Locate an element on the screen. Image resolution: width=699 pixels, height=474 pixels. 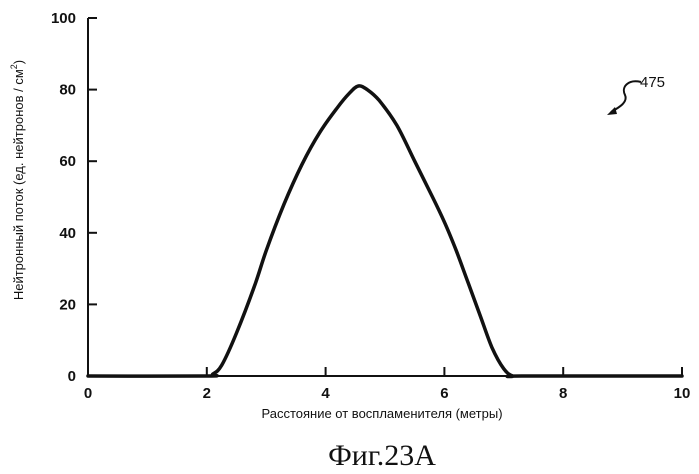
y-tick-label-80: 80 is located at coordinates (67, 90).